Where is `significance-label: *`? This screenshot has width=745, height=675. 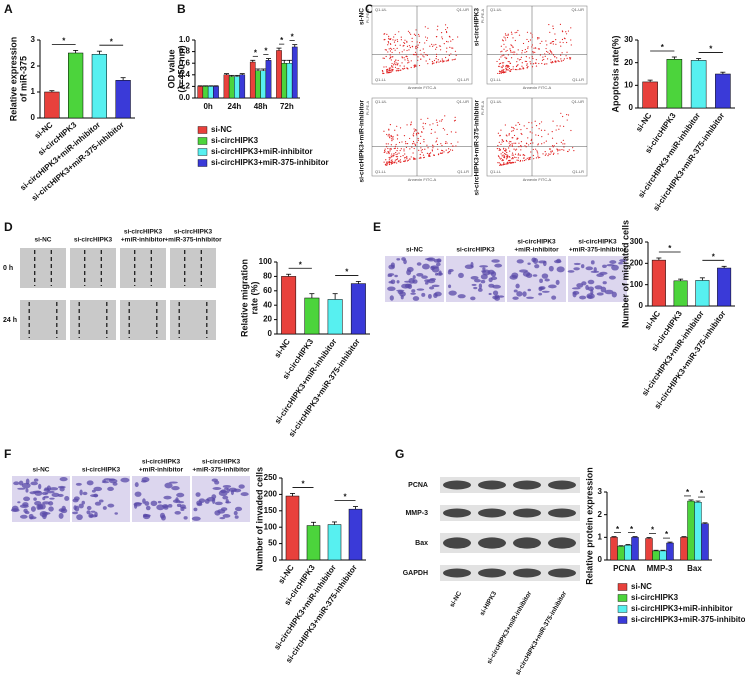
significance-label: * is located at coordinates (64, 41).